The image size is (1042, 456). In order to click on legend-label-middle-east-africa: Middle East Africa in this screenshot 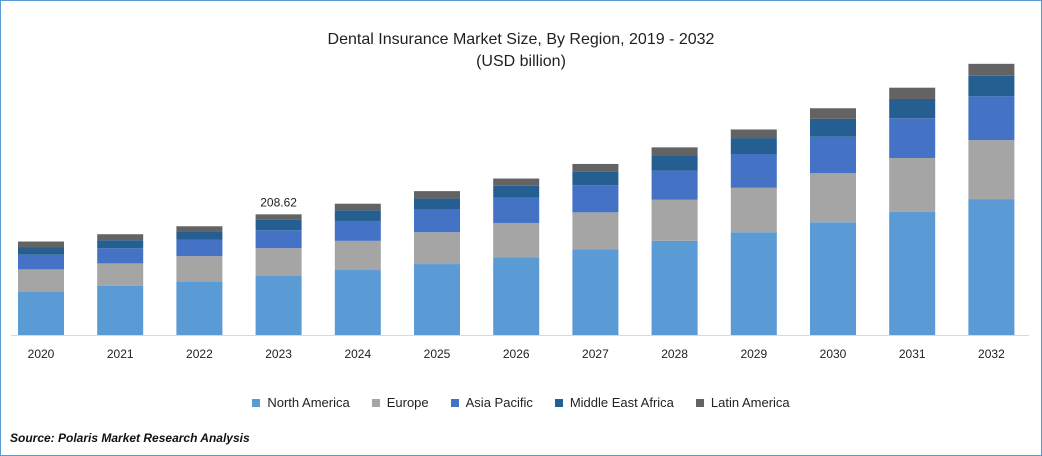, I will do `click(621, 402)`.